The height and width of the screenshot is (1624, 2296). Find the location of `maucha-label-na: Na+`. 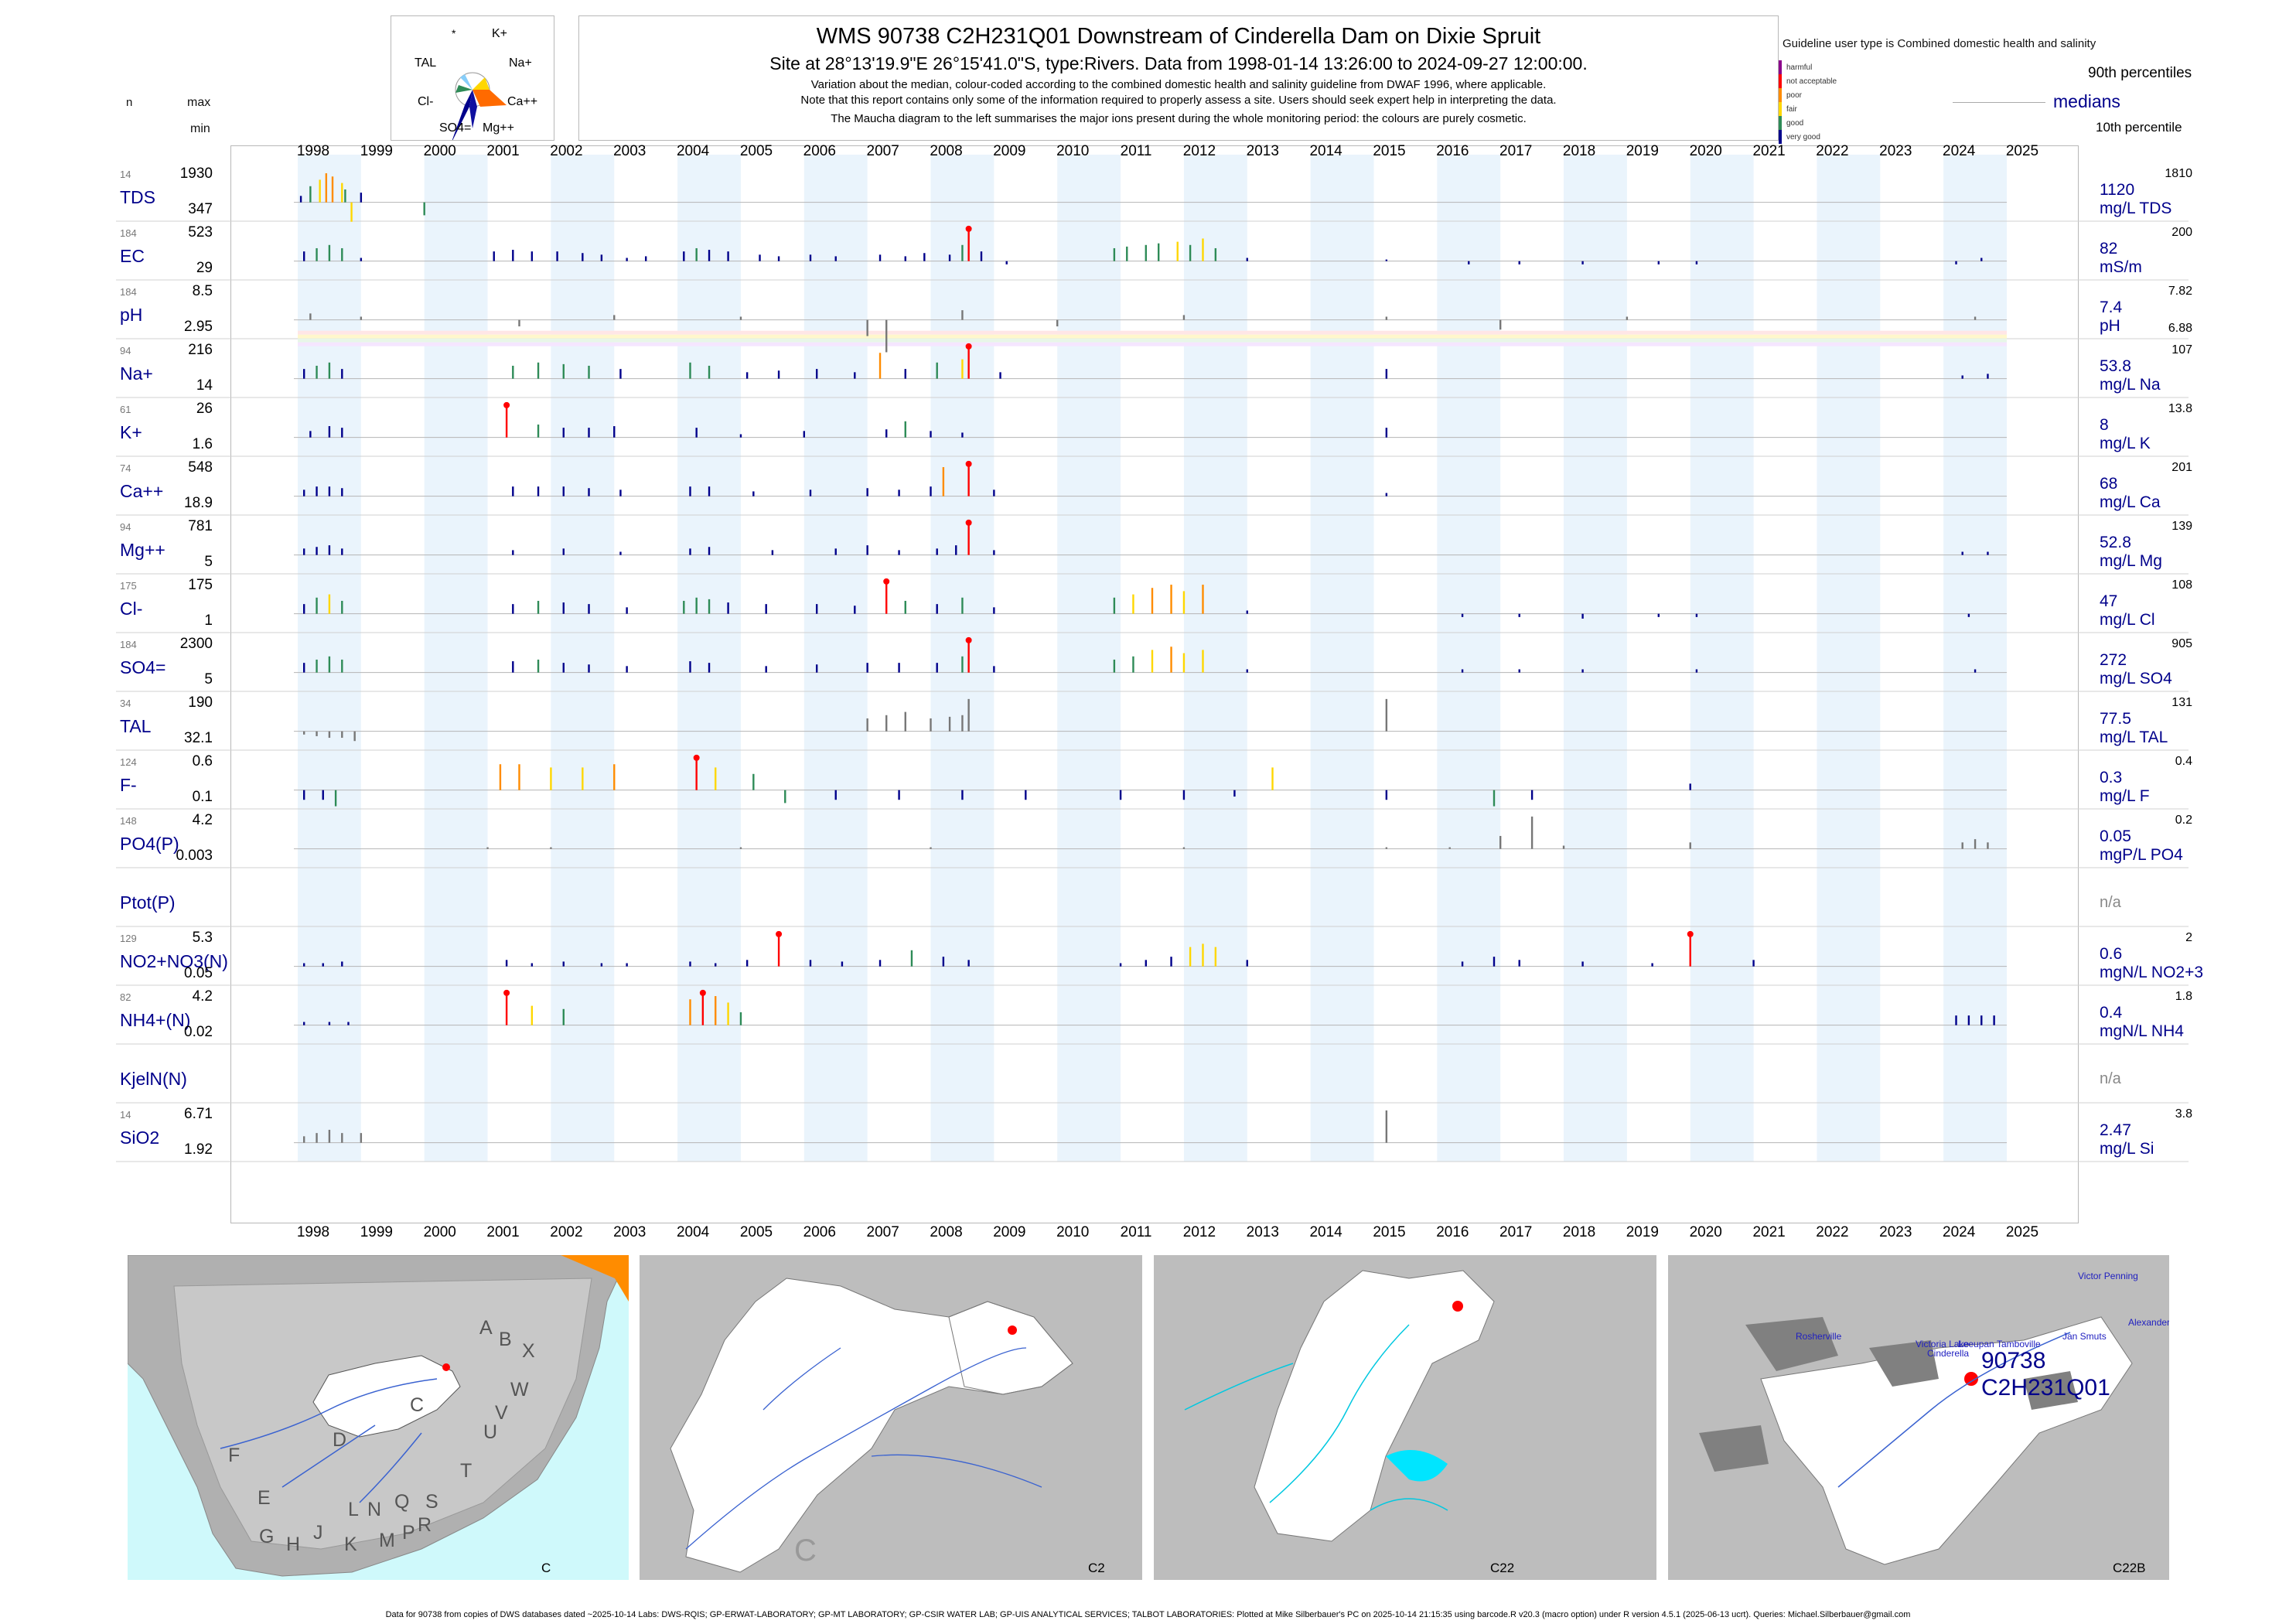

maucha-label-na: Na+ is located at coordinates (520, 63).